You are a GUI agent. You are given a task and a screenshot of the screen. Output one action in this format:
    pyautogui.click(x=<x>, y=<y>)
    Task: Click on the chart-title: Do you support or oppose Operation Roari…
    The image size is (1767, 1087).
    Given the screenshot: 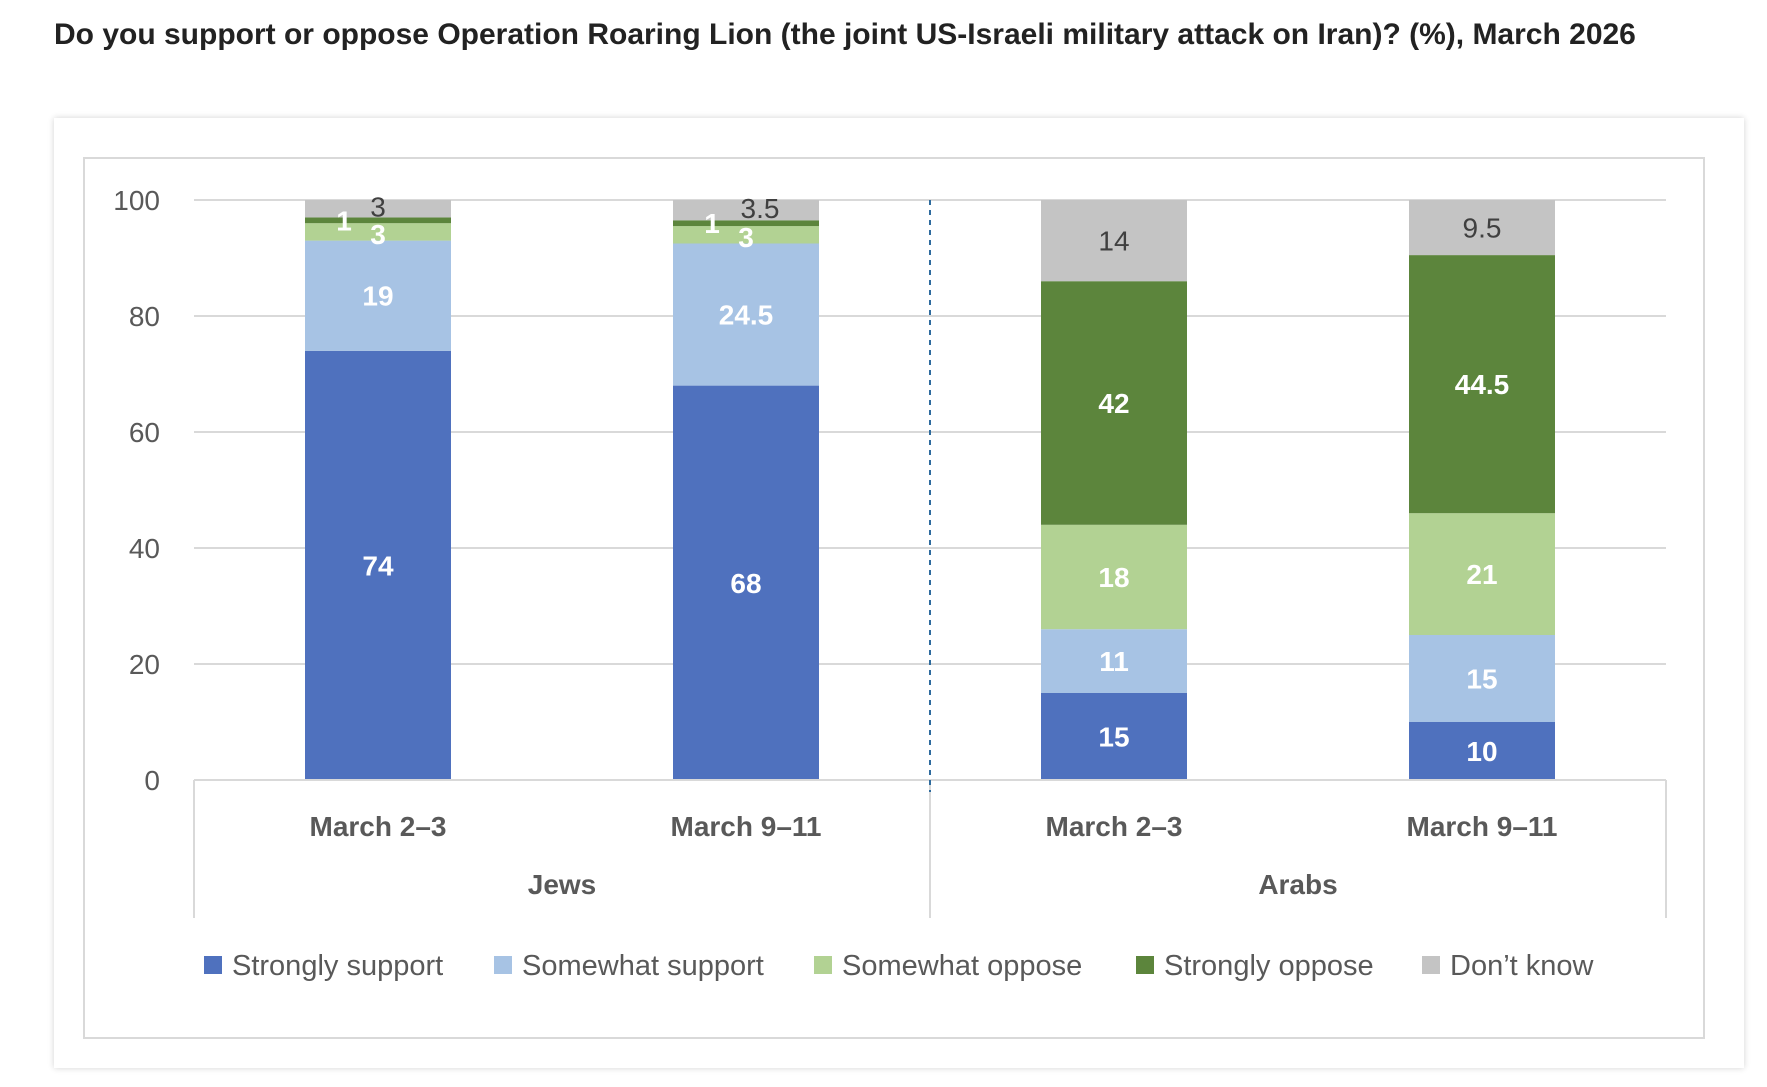 What is the action you would take?
    pyautogui.click(x=845, y=34)
    